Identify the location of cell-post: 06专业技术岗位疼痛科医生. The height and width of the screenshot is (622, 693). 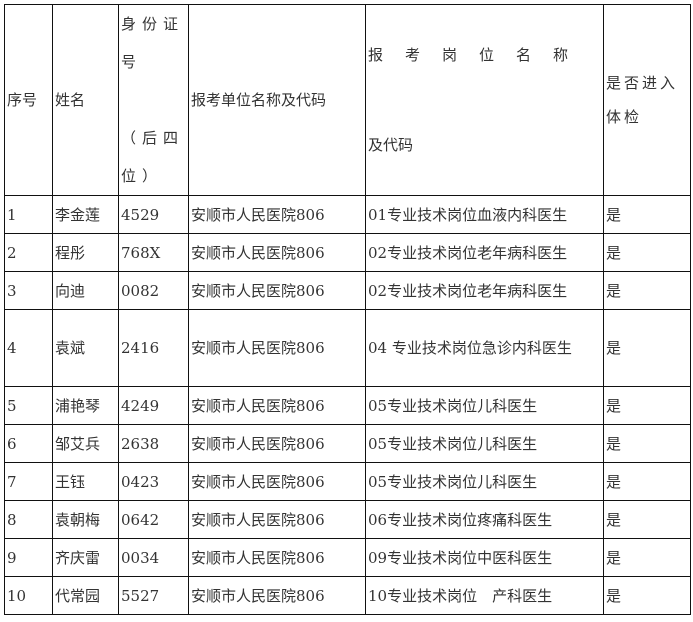
(484, 519).